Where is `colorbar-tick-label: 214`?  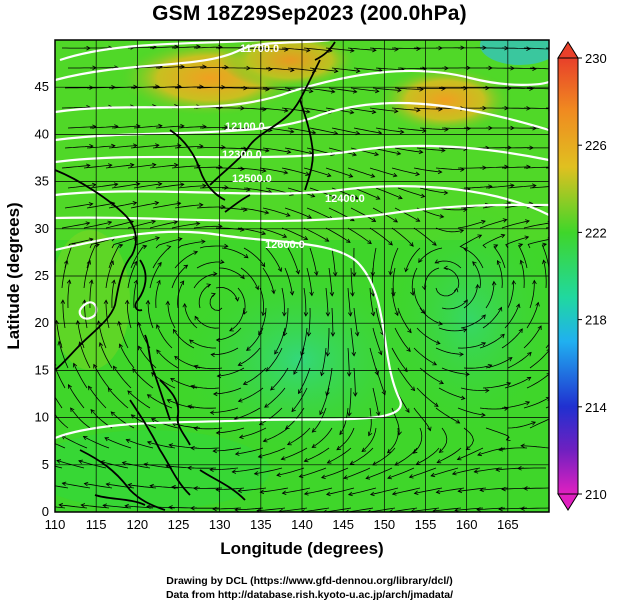
colorbar-tick-label: 214 is located at coordinates (596, 407).